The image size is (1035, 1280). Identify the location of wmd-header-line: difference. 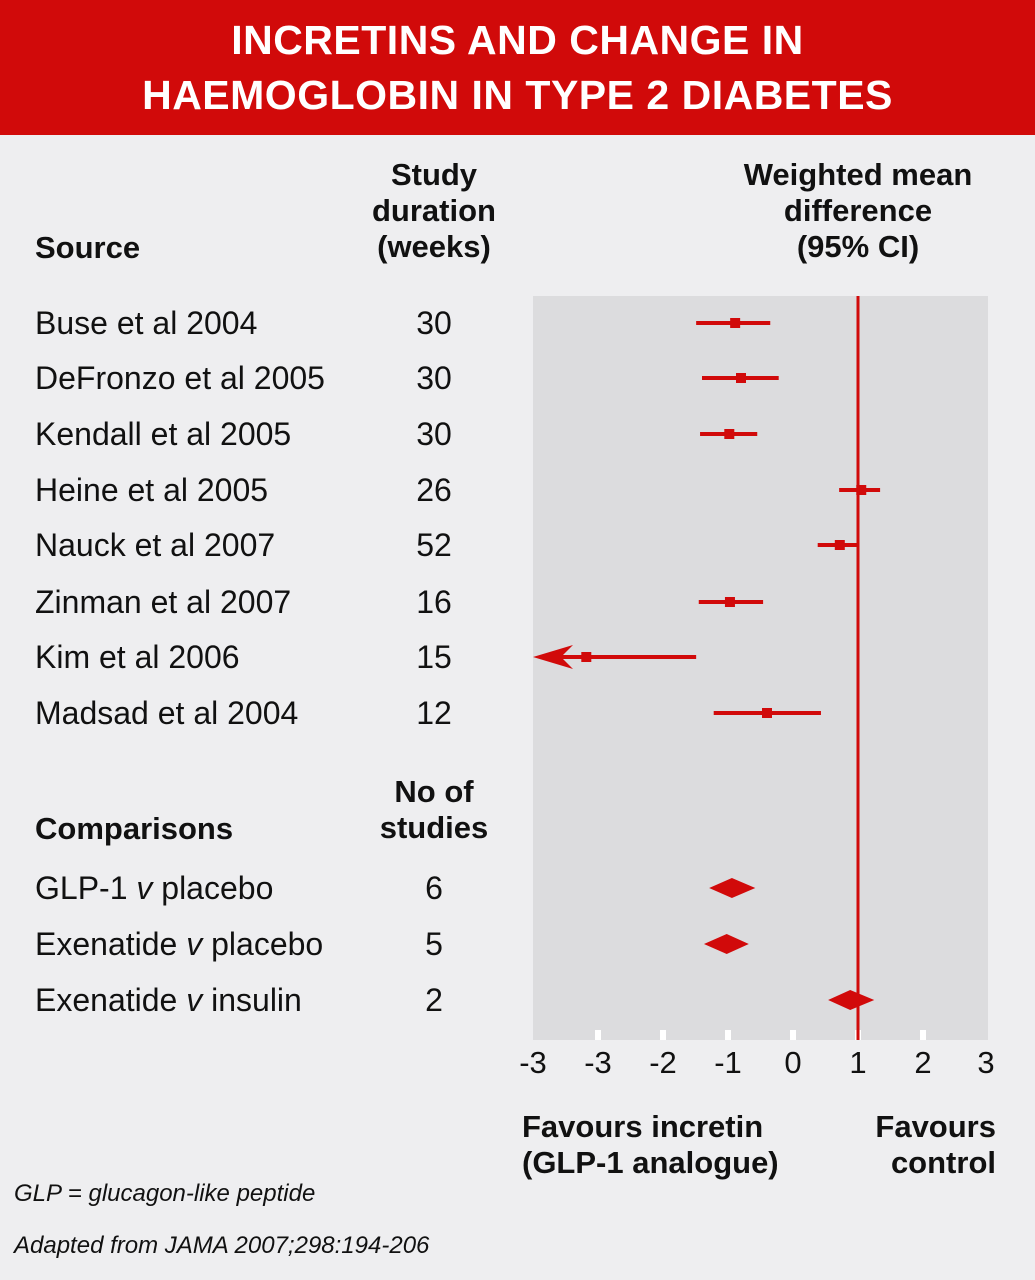
(858, 210).